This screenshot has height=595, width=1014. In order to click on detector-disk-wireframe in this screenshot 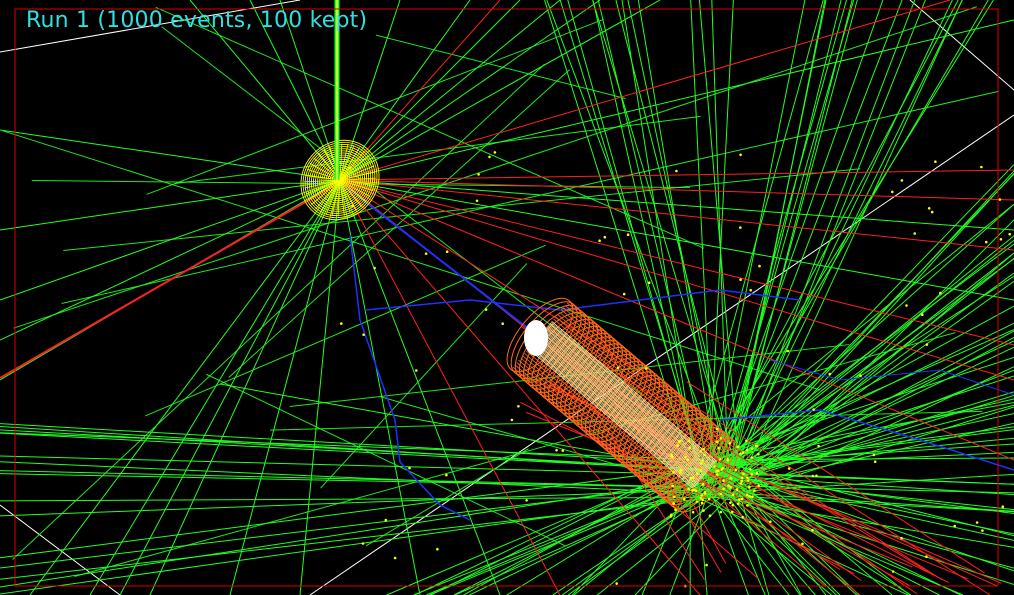, I will do `click(340, 180)`.